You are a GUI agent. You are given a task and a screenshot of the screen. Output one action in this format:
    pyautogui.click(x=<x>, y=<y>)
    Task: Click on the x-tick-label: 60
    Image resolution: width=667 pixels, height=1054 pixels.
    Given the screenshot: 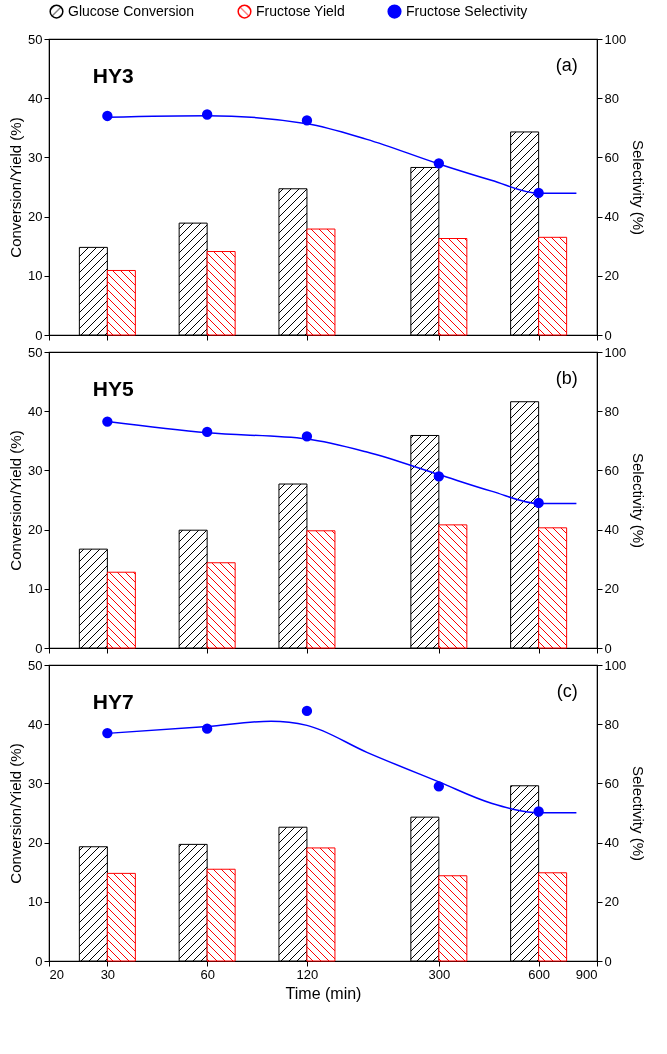 What is the action you would take?
    pyautogui.click(x=207, y=974)
    